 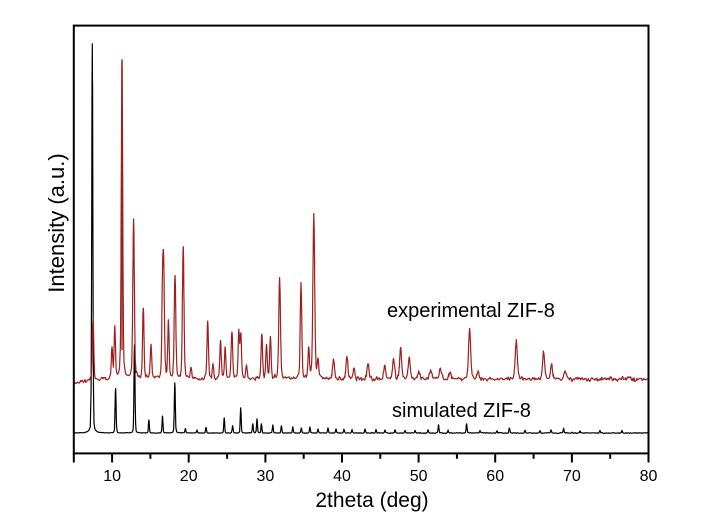 I want to click on svg-text: simulated ZIF-8, so click(x=461, y=411).